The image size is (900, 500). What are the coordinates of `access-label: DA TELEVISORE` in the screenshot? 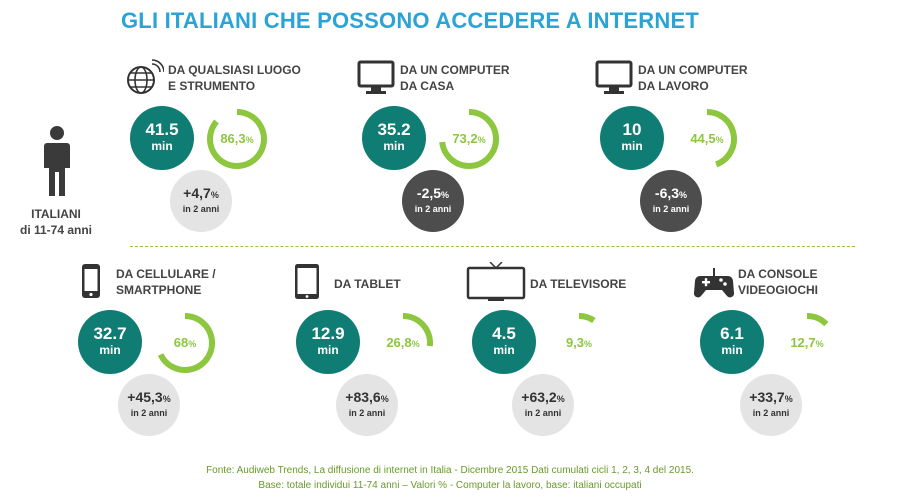 It's located at (578, 284).